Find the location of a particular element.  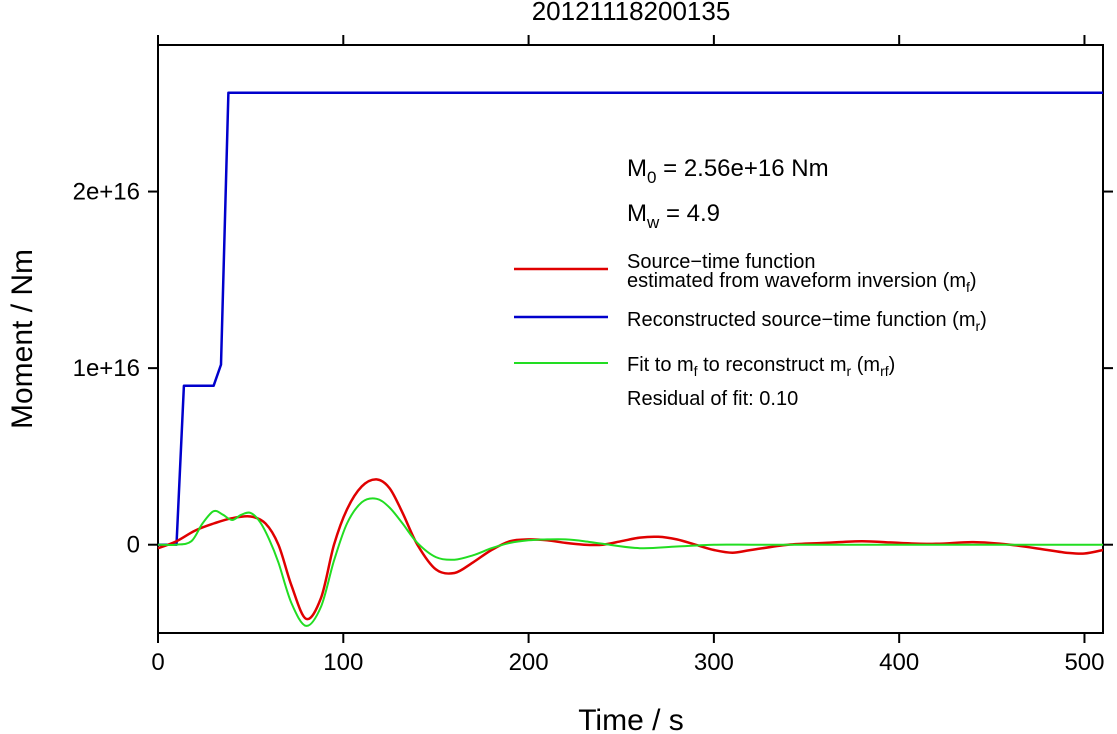

m0-prefix: M is located at coordinates (637, 168).